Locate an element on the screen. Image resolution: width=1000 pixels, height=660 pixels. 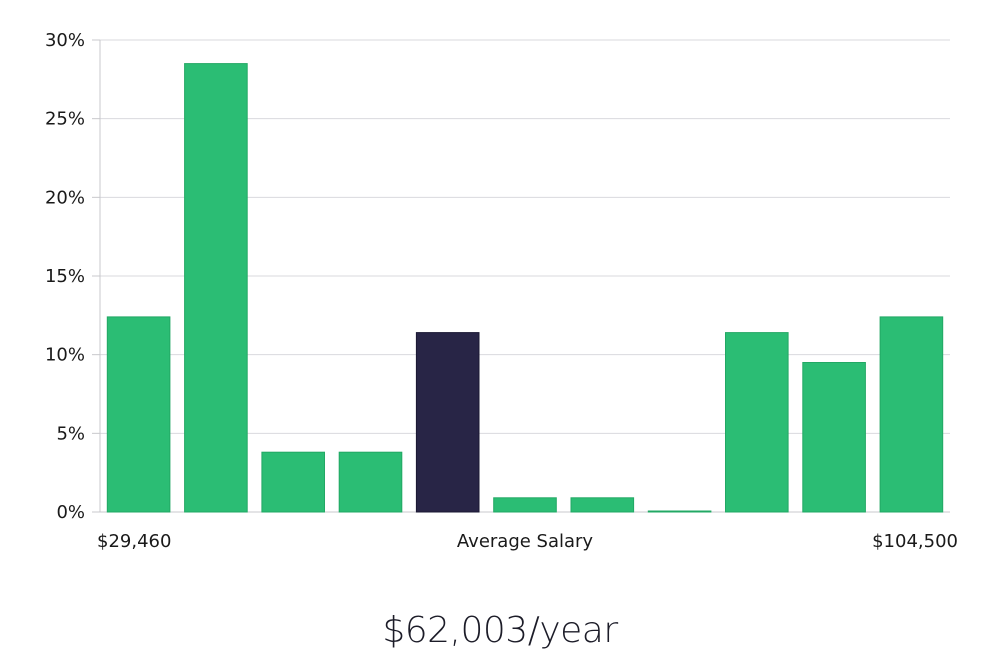
y-tick-label: 25% is located at coordinates (65, 119).